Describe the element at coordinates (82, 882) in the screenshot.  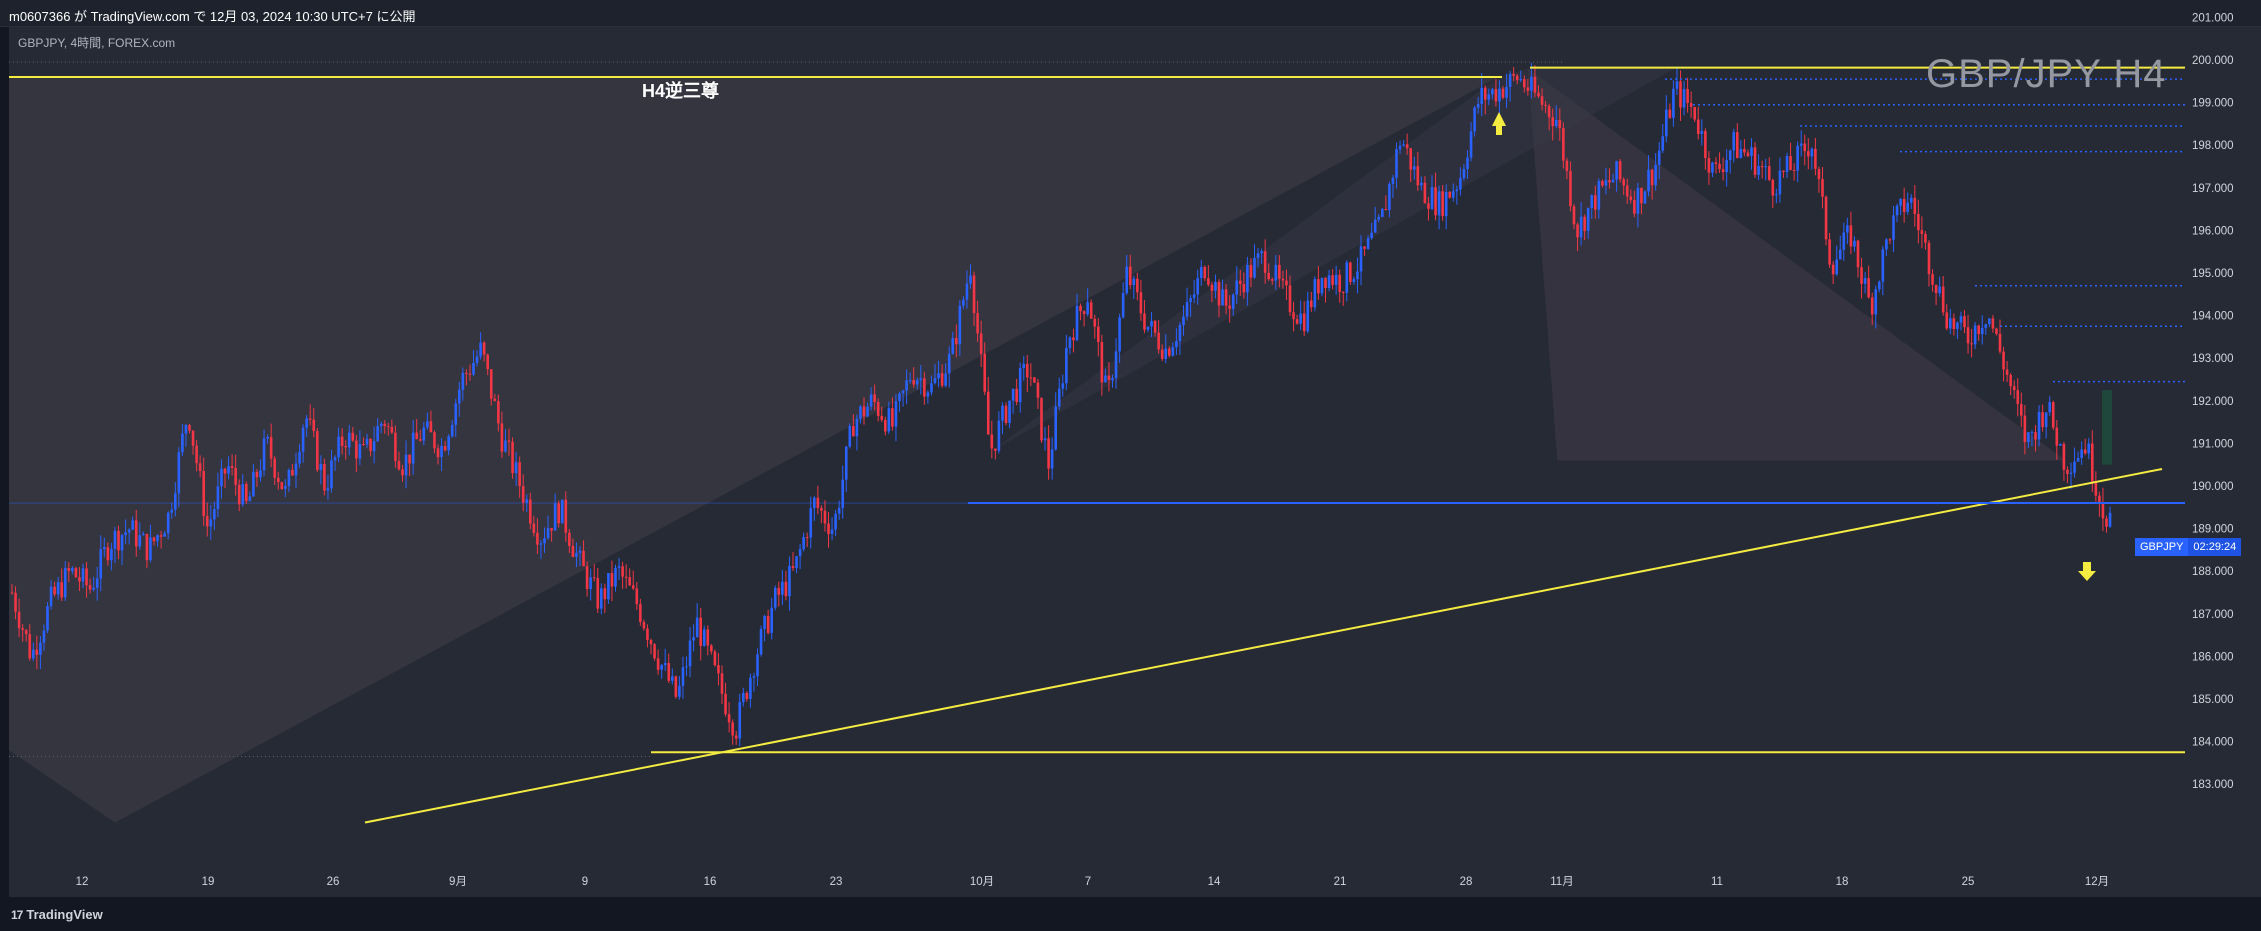
I see `x-tick-label: 12` at that location.